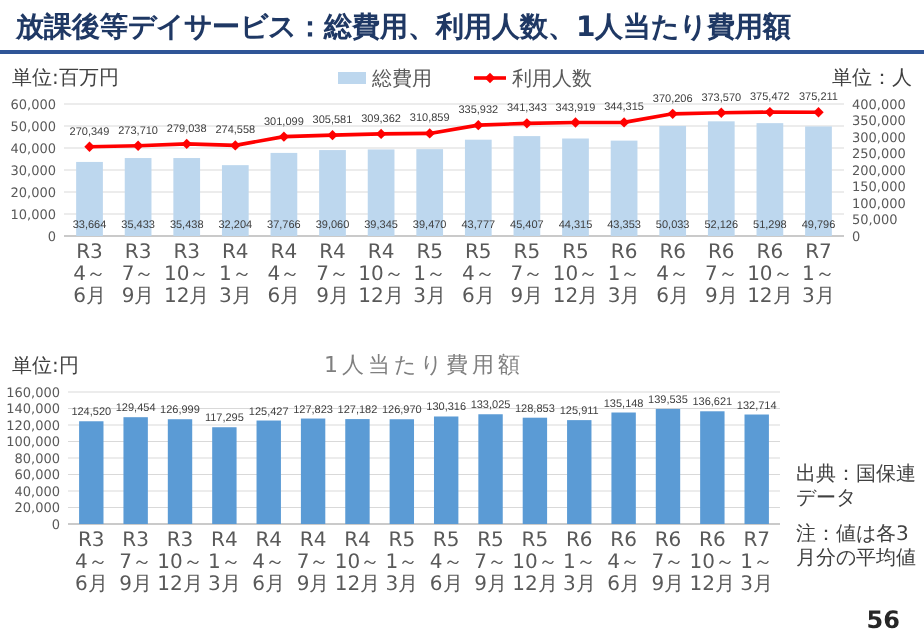 The width and height of the screenshot is (924, 640). What do you see at coordinates (872, 78) in the screenshot?
I see `y2-axis-title: 単位：人` at bounding box center [872, 78].